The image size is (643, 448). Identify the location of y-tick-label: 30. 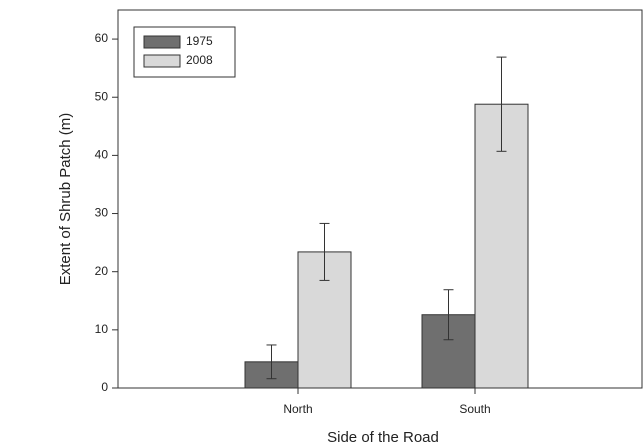
(102, 213).